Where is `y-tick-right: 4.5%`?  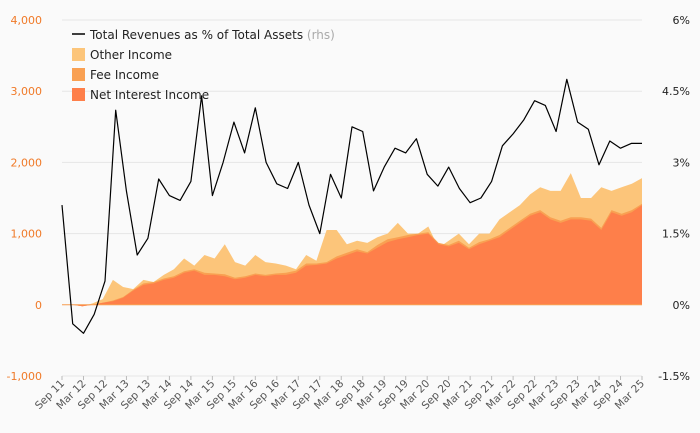
y-tick-right: 4.5% is located at coordinates (676, 91).